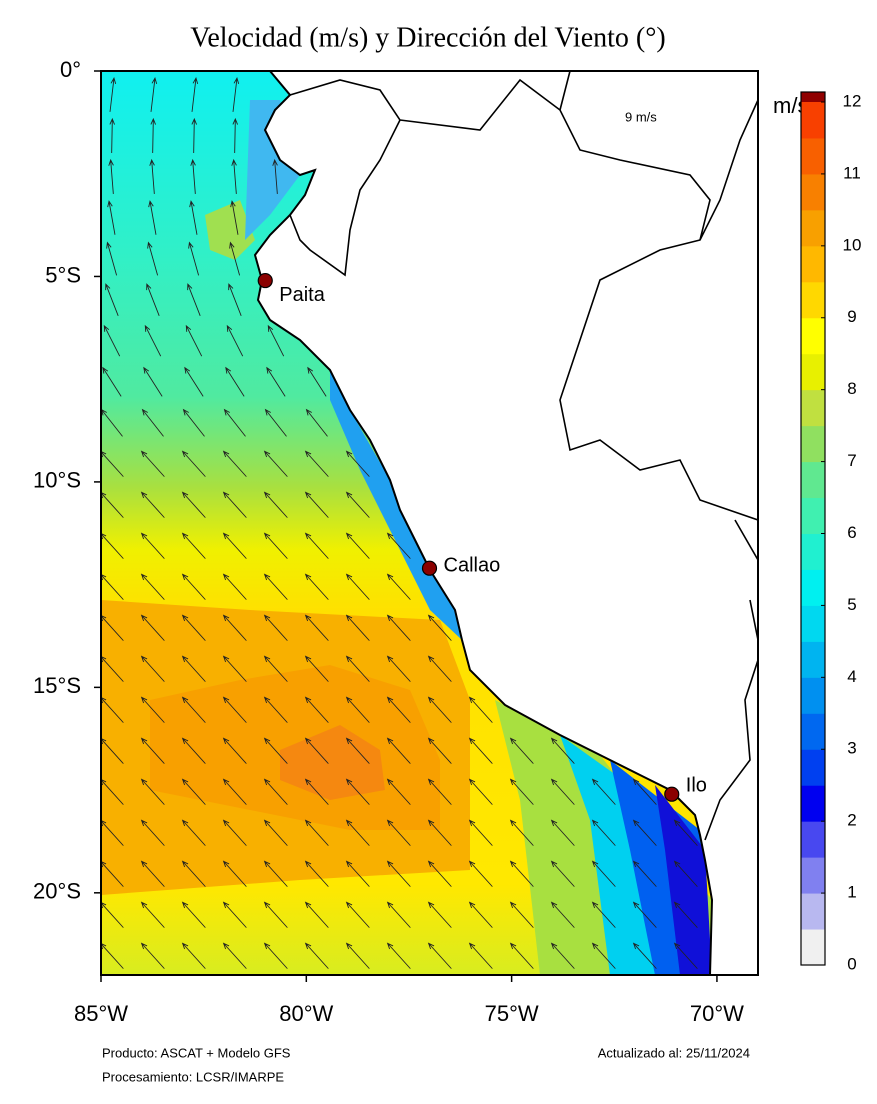 The height and width of the screenshot is (1104, 877). What do you see at coordinates (851, 892) in the screenshot?
I see `colorbar-tick-label: 1` at bounding box center [851, 892].